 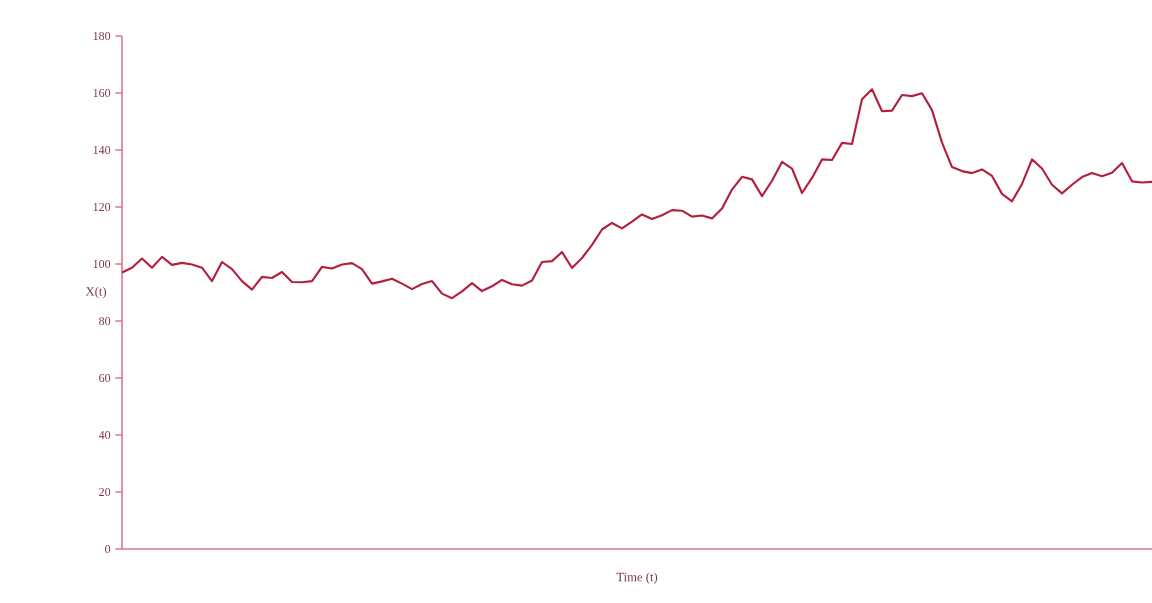 What do you see at coordinates (108, 549) in the screenshot?
I see `y-tick-label: 0` at bounding box center [108, 549].